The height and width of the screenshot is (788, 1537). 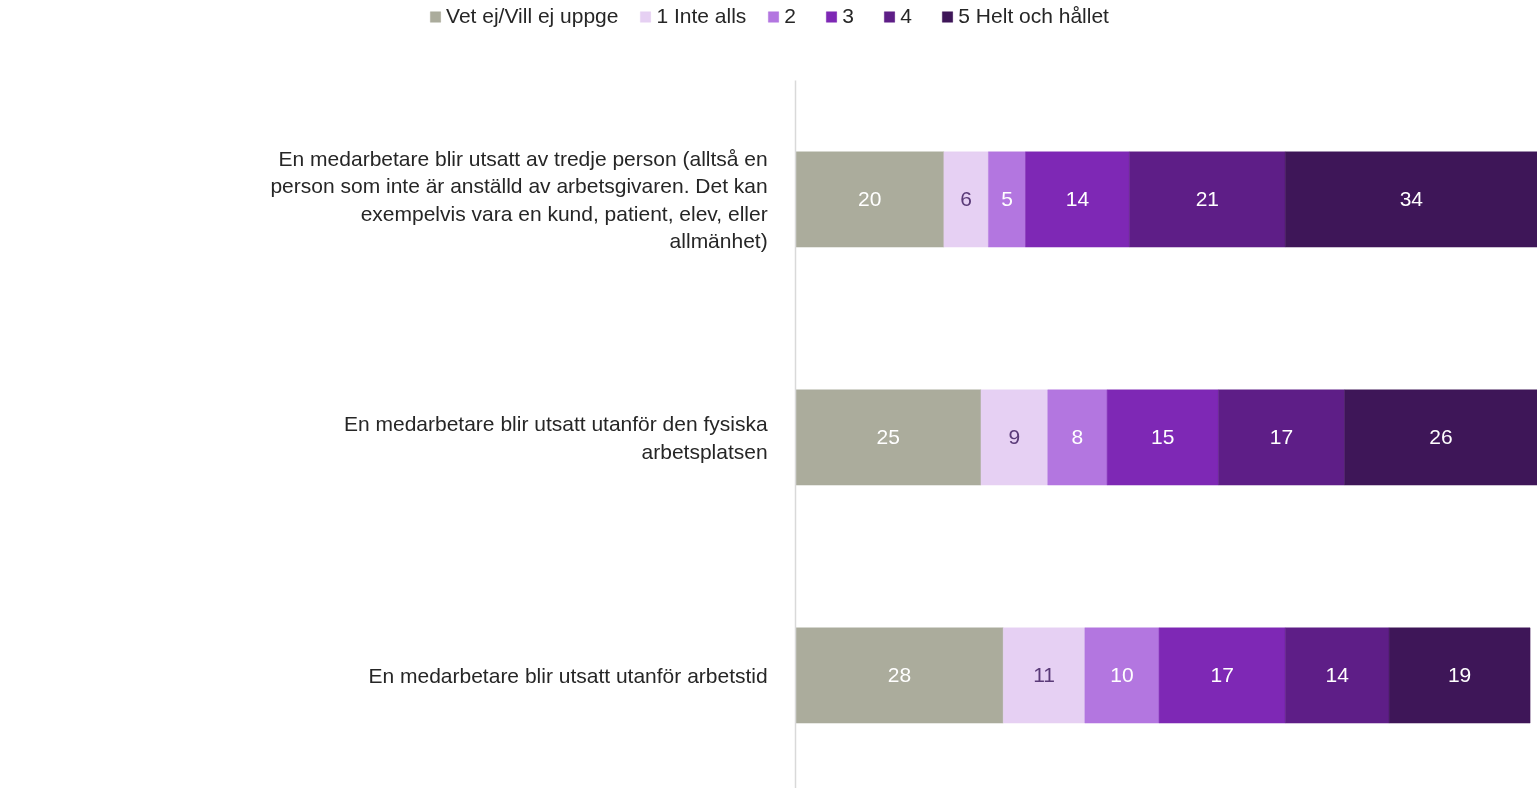 What do you see at coordinates (568, 675) in the screenshot?
I see `y-tick-label: En medarbetare blir utsatt utanför arbetstid` at bounding box center [568, 675].